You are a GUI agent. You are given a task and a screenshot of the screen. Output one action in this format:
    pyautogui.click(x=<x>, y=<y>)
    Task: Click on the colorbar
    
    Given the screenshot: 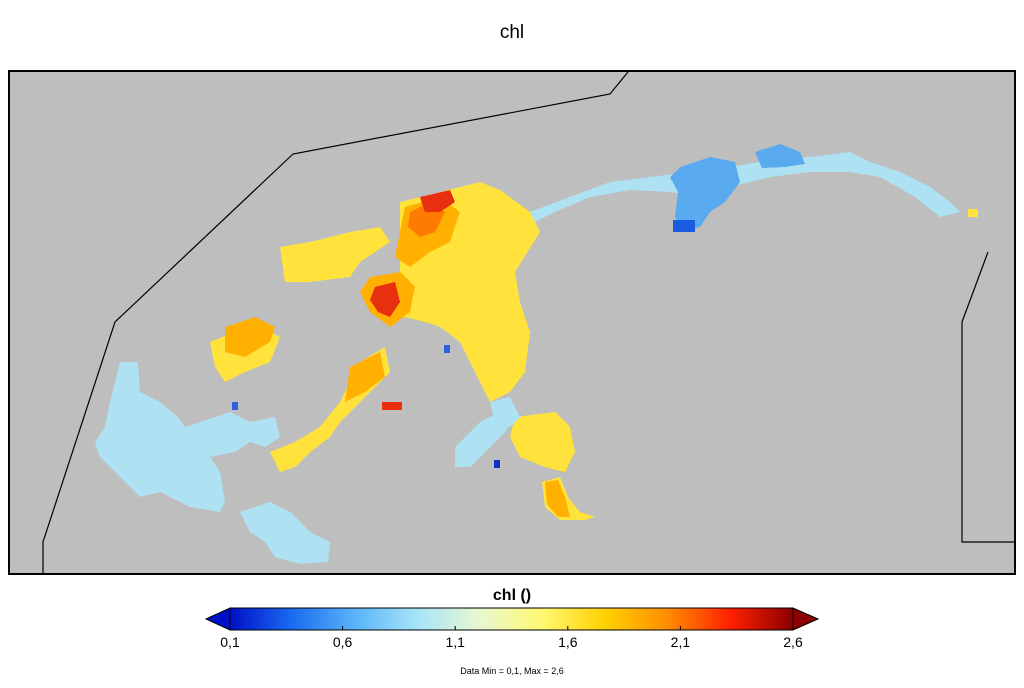 What is the action you would take?
    pyautogui.click(x=512, y=619)
    